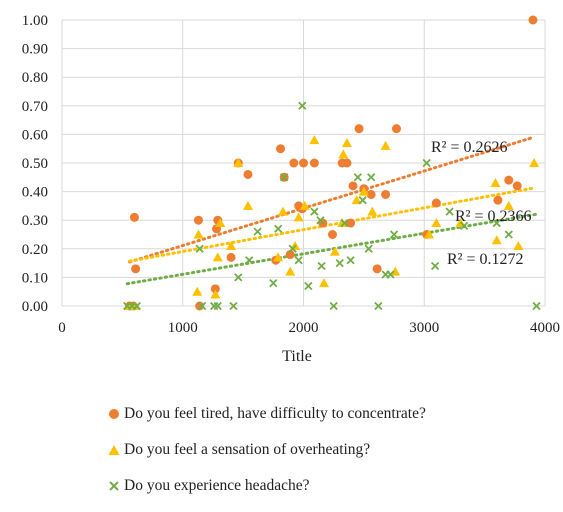 The height and width of the screenshot is (512, 563). Describe the element at coordinates (114, 486) in the screenshot. I see `x-marker-icon` at that location.